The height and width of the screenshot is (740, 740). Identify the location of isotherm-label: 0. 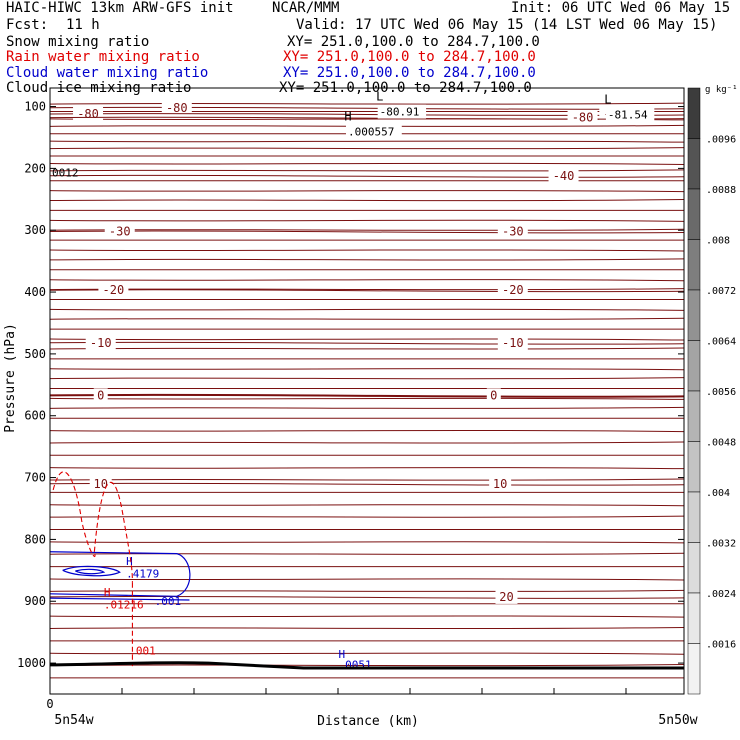
(100, 395).